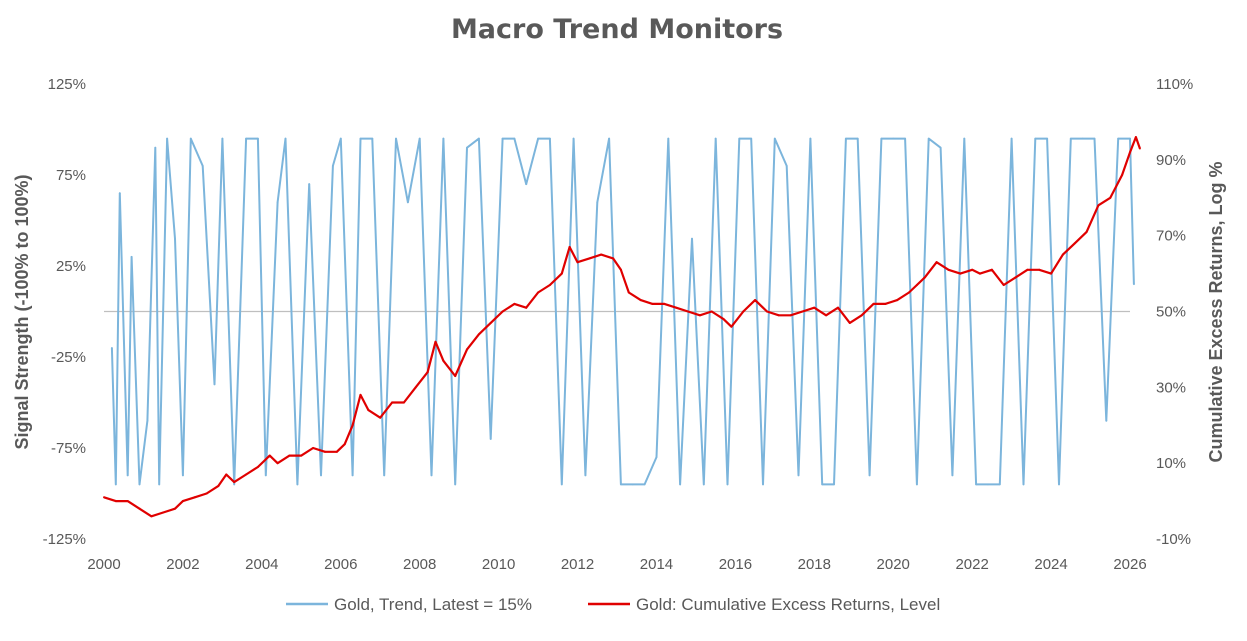 This screenshot has height=641, width=1247. What do you see at coordinates (182, 564) in the screenshot?
I see `x-tick-label: 2002` at bounding box center [182, 564].